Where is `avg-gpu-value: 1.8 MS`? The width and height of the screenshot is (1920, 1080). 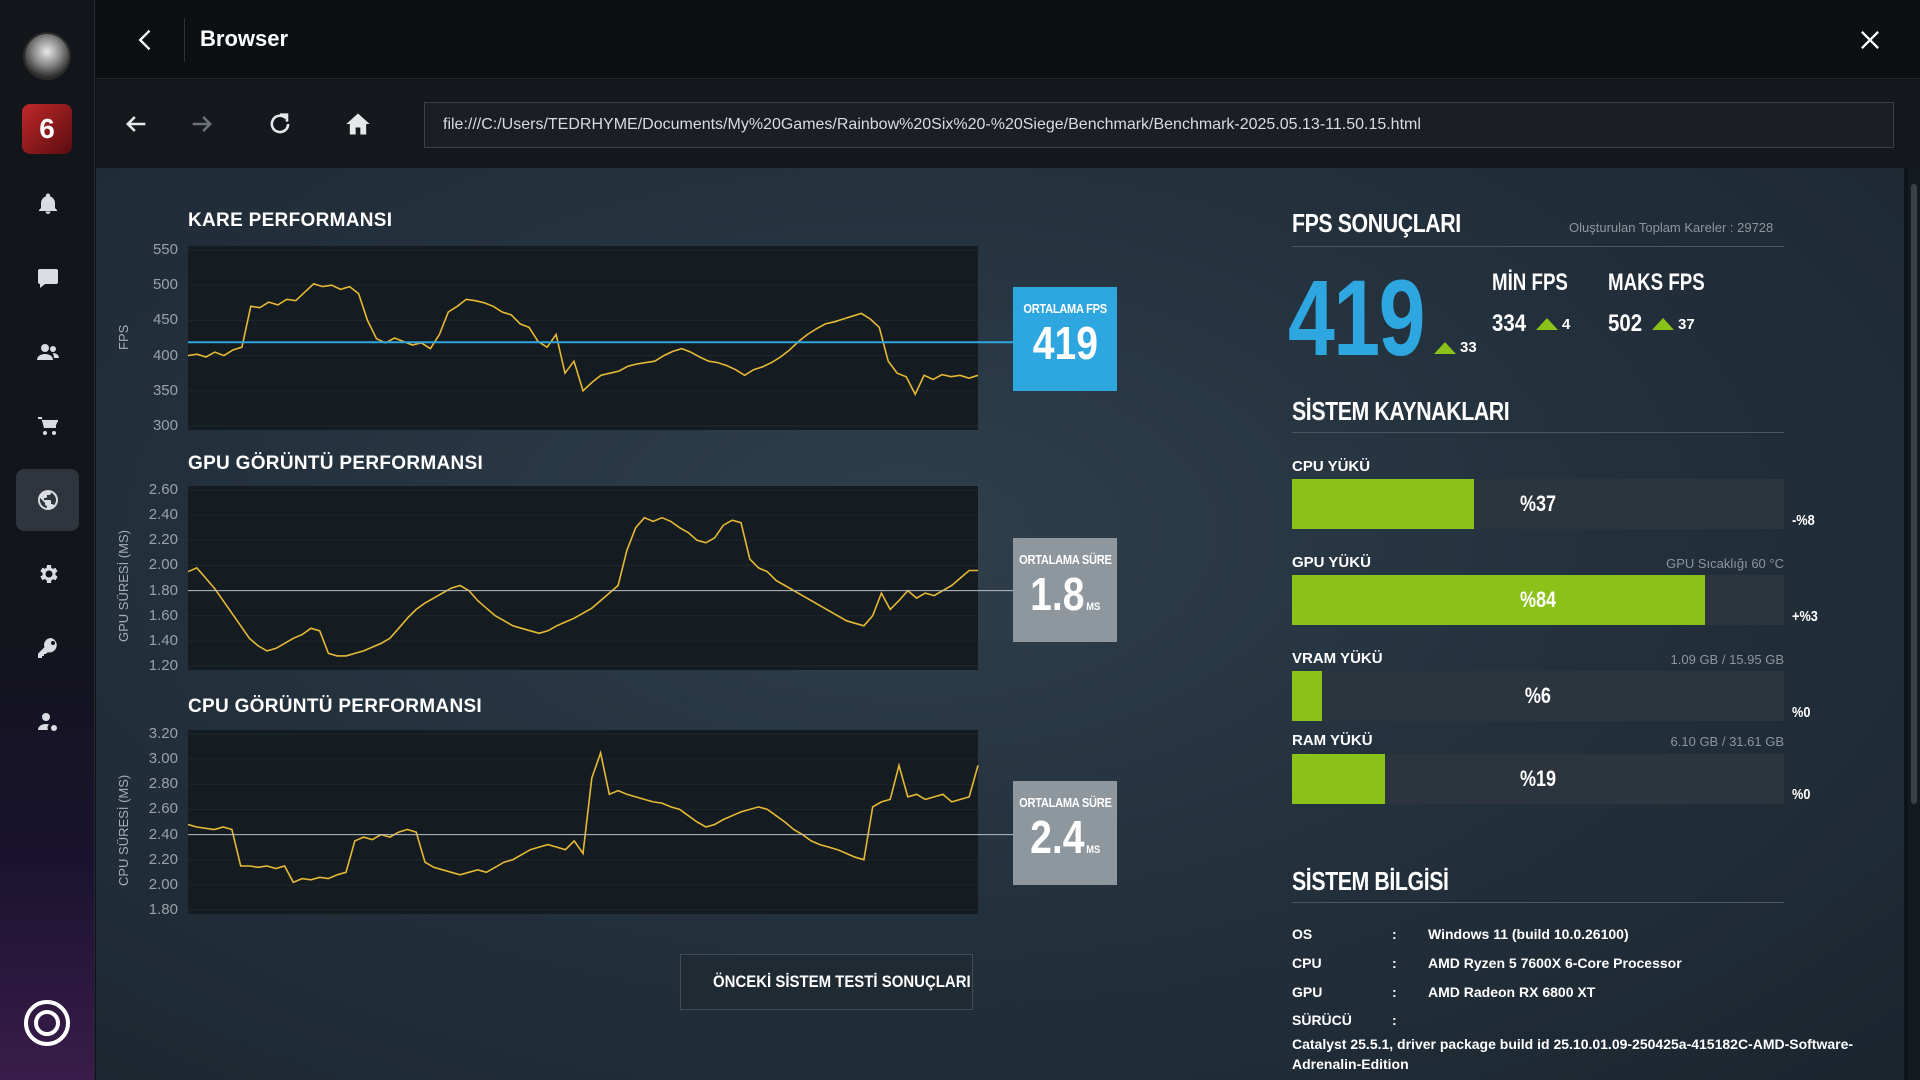 avg-gpu-value: 1.8 MS is located at coordinates (1065, 594).